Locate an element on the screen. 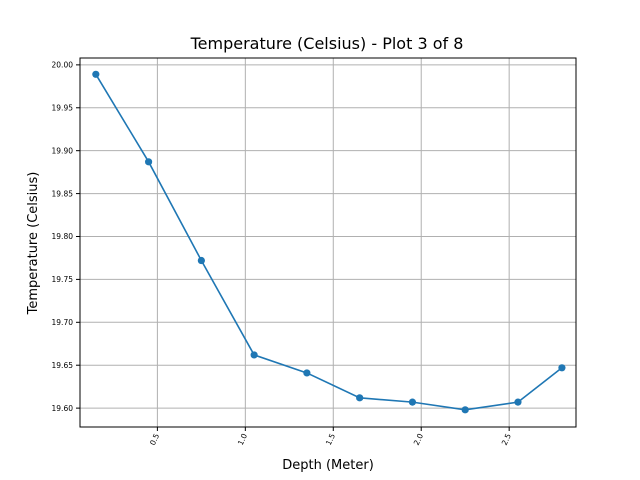  x-tick-label: 0.5 is located at coordinates (154, 439).